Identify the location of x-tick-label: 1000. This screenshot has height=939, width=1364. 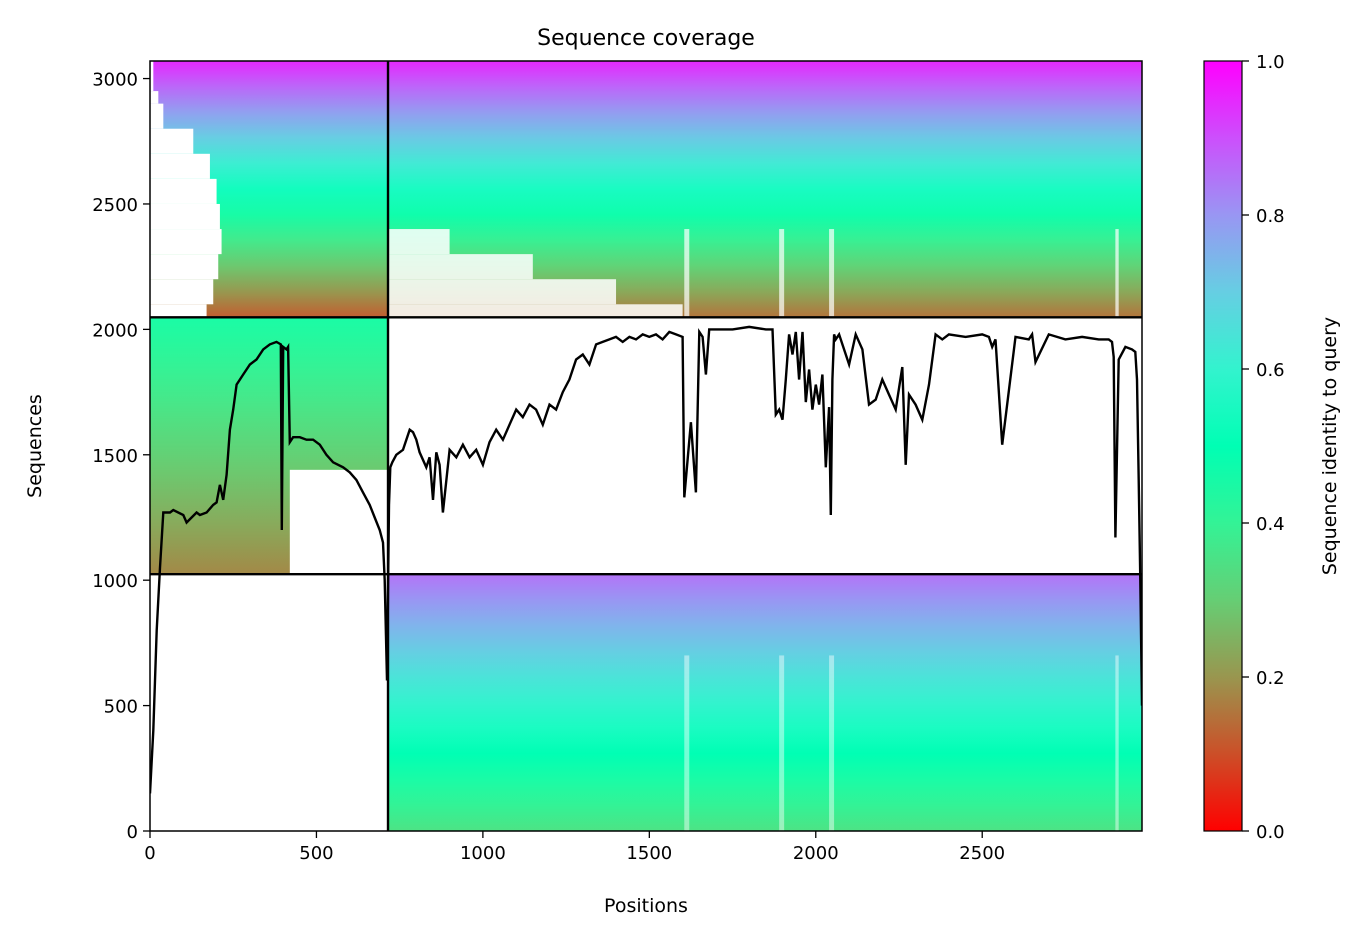
(483, 853).